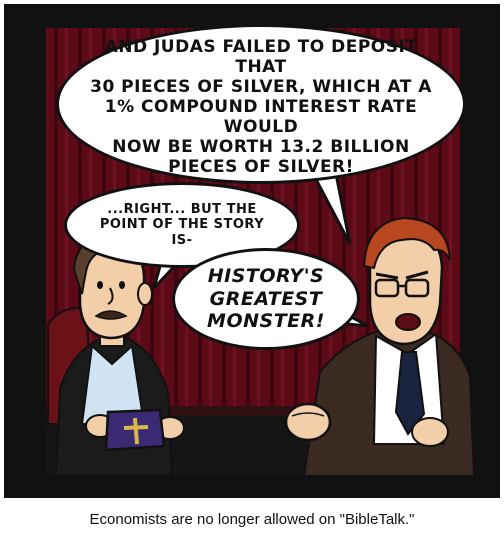 The image size is (504, 538). Describe the element at coordinates (430, 432) in the screenshot. I see `right-hand` at that location.